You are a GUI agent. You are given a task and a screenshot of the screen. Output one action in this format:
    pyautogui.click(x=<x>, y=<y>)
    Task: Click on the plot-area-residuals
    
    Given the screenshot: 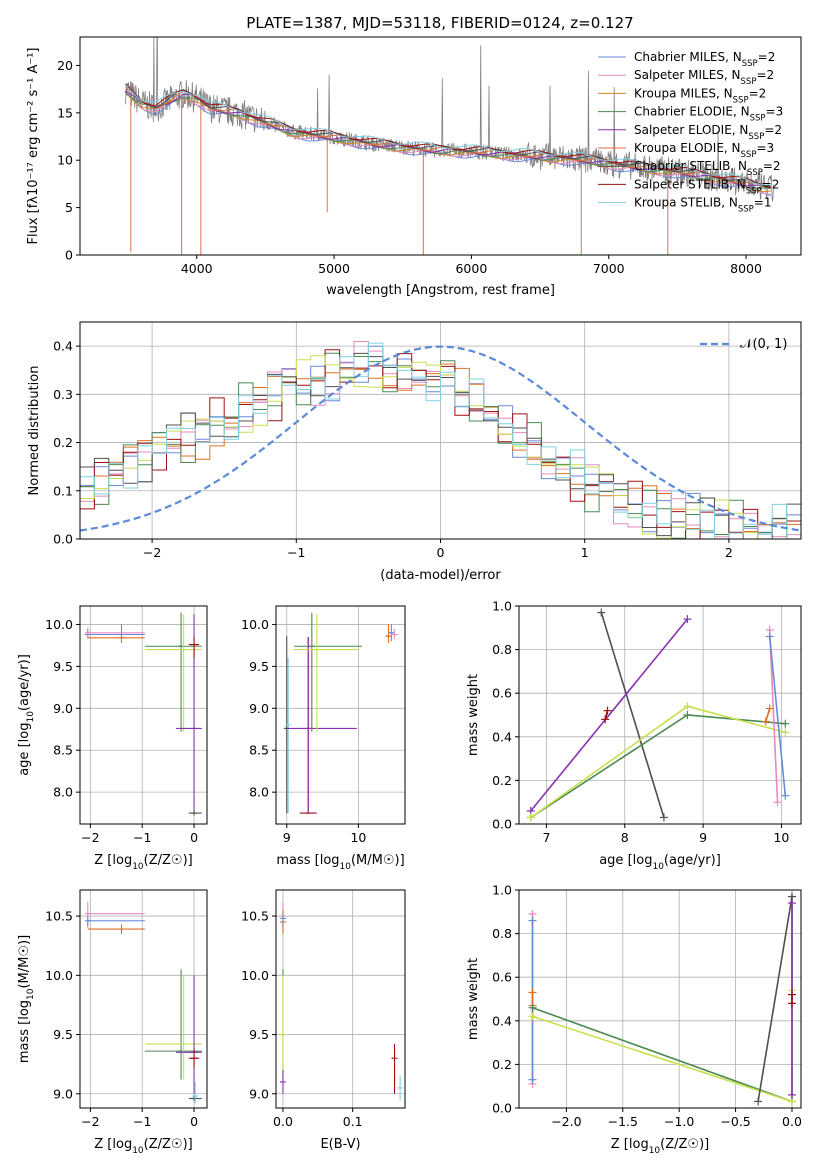 What is the action you would take?
    pyautogui.click(x=440, y=440)
    